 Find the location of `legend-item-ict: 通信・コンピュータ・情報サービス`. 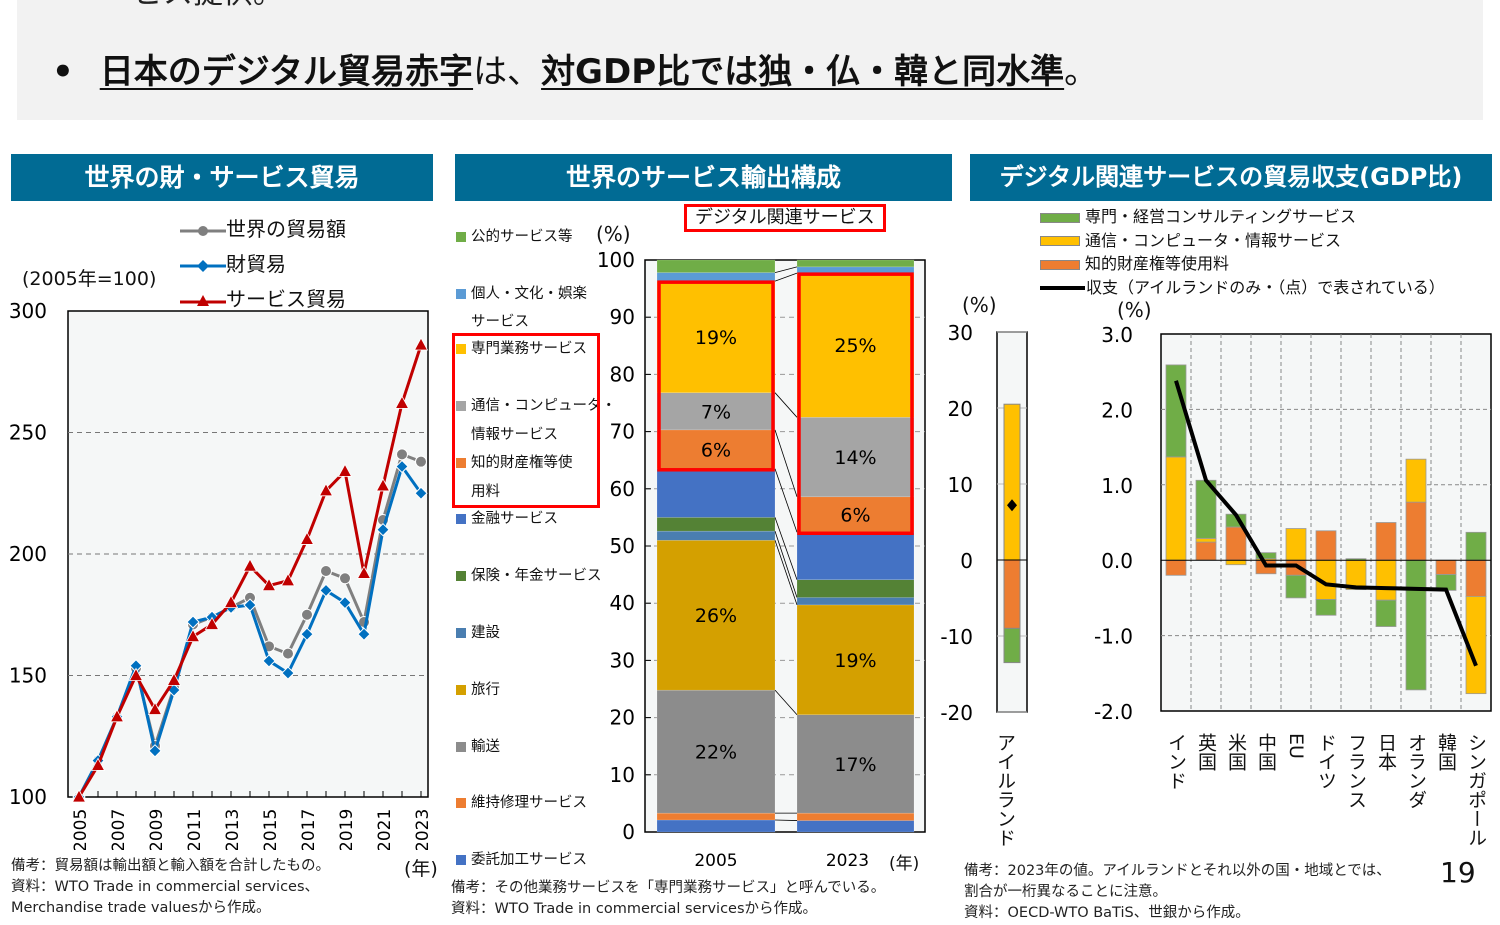

legend-item-ict: 通信・コンピュータ・情報サービス is located at coordinates (1242, 241).